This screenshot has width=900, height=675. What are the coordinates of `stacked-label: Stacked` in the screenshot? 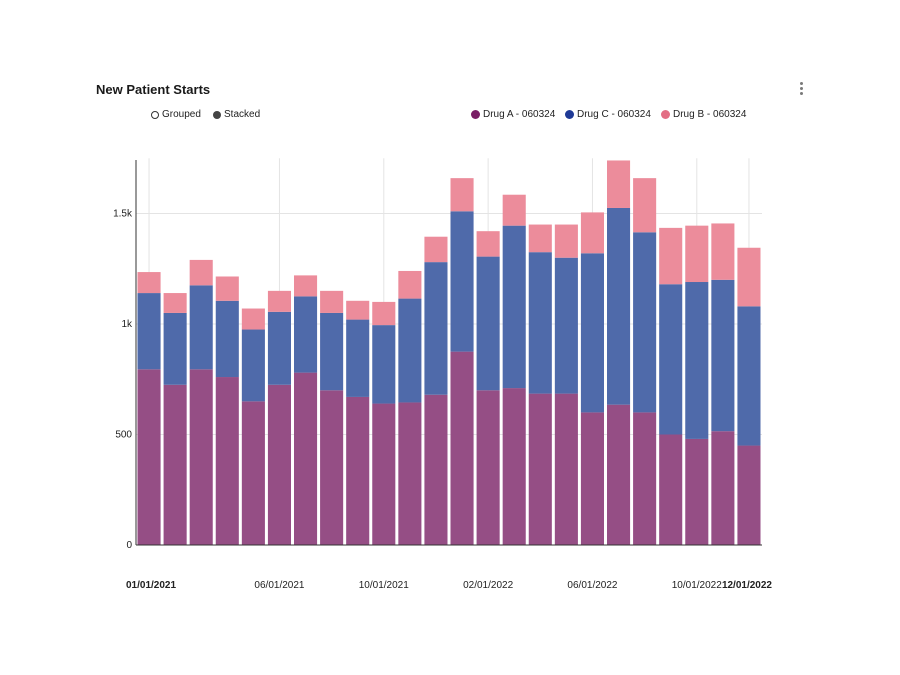 It's located at (242, 114).